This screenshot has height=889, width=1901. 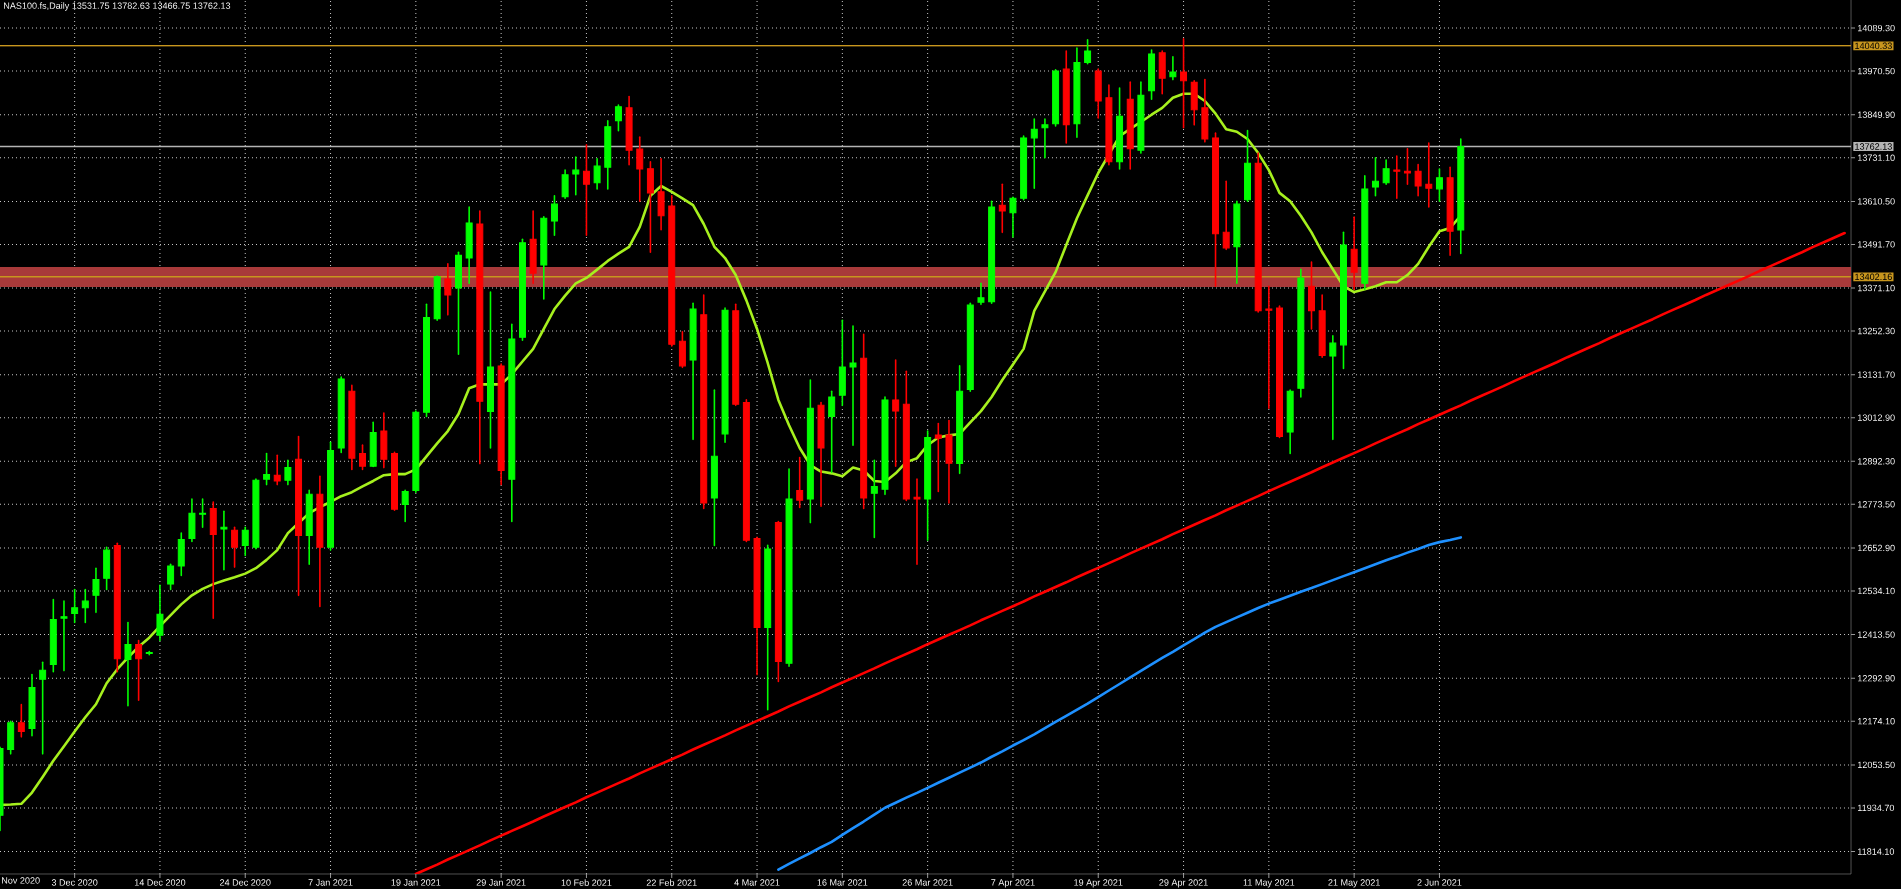 What do you see at coordinates (330, 882) in the screenshot?
I see `x-tick-label: 7 Jan 2021` at bounding box center [330, 882].